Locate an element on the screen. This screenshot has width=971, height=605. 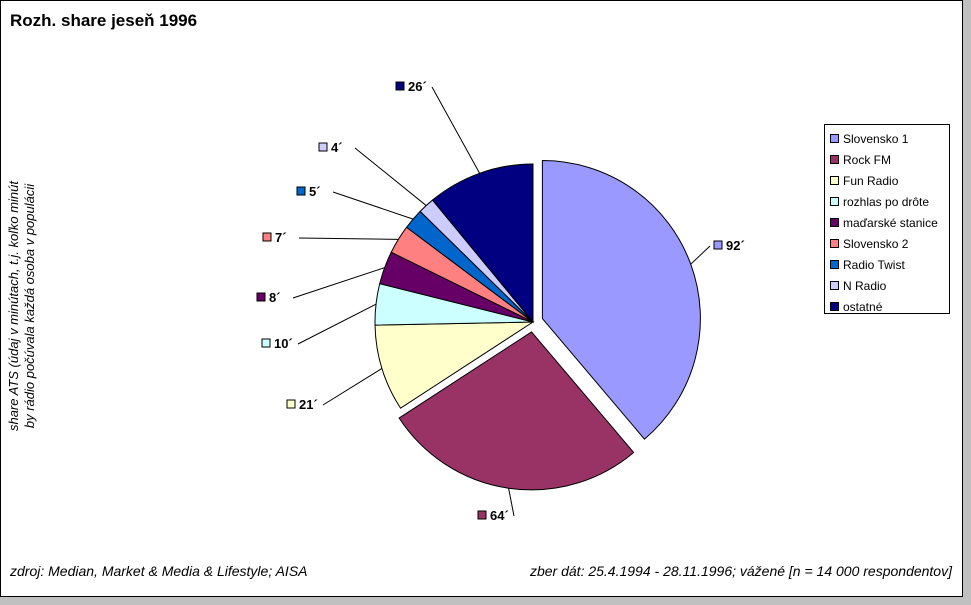
frame-shadow is located at coordinates (967, 304).